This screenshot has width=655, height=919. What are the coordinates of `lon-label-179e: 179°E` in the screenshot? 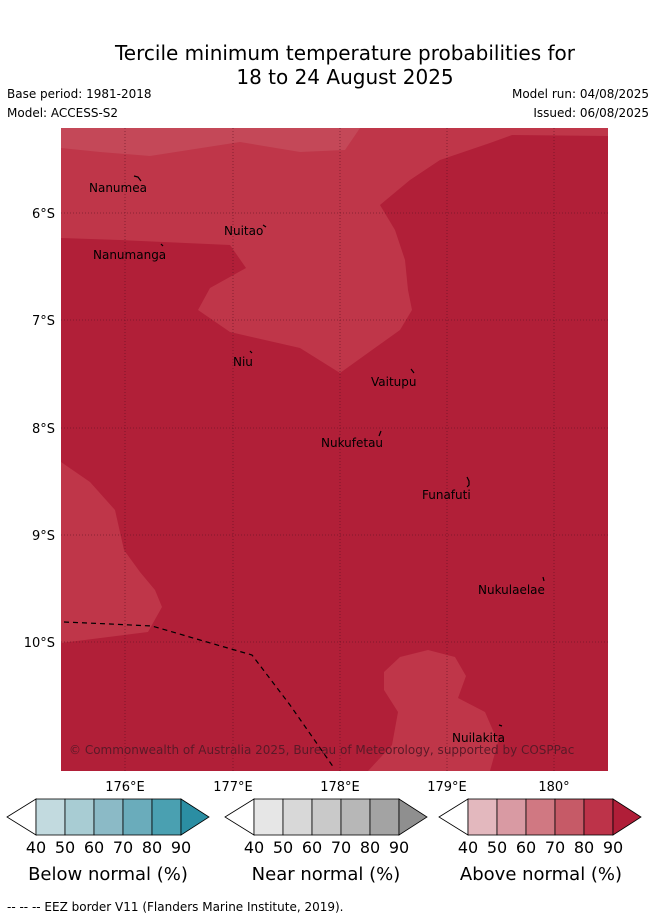 It's located at (447, 787).